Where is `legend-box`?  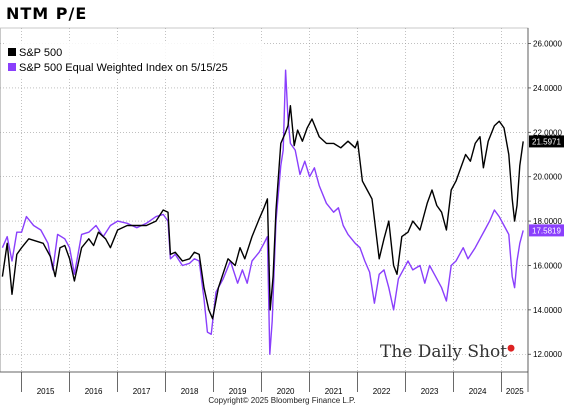 legend-box is located at coordinates (133, 60).